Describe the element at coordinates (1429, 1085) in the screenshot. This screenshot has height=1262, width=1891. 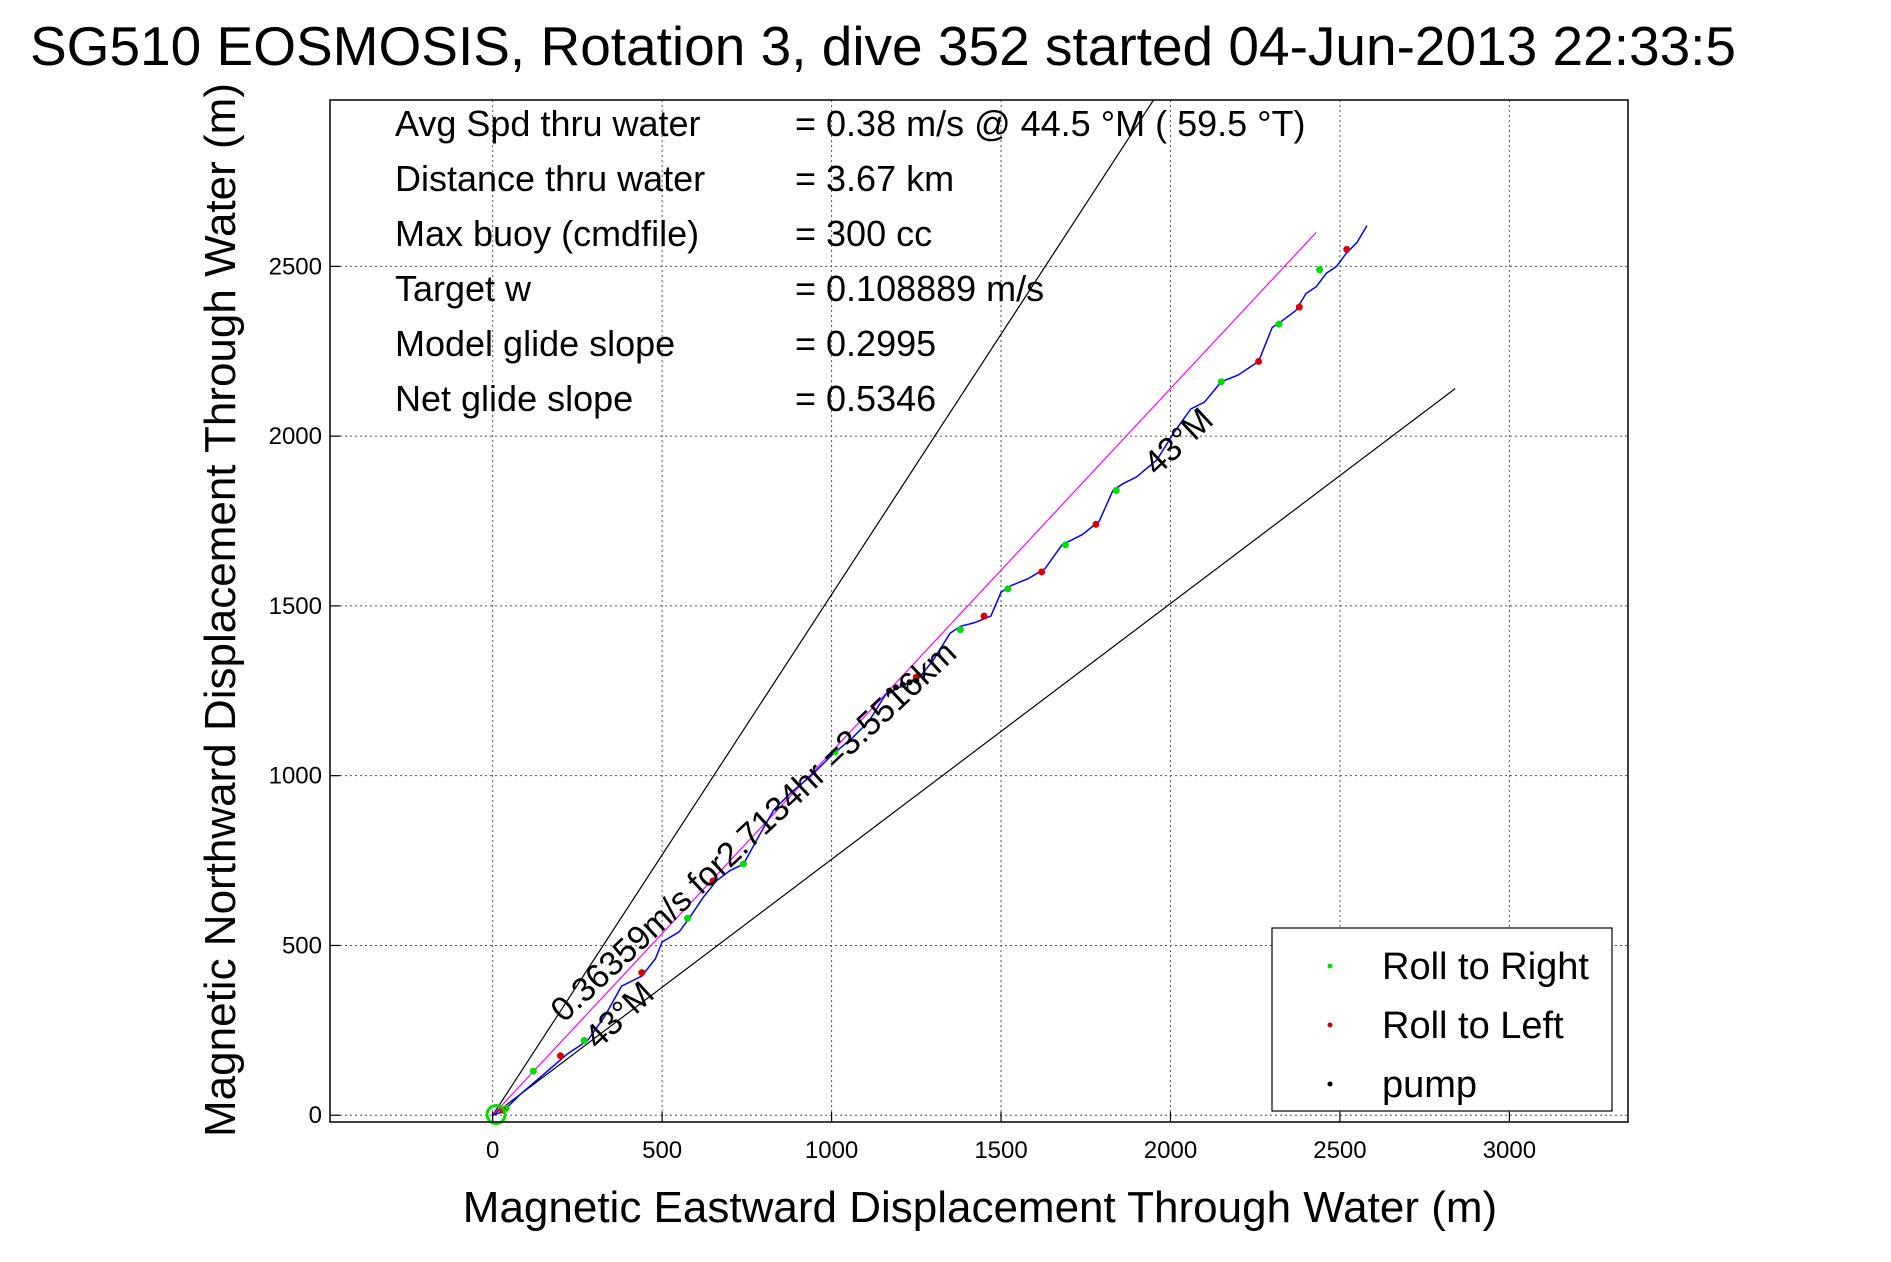
I see `legend-label: pump` at that location.